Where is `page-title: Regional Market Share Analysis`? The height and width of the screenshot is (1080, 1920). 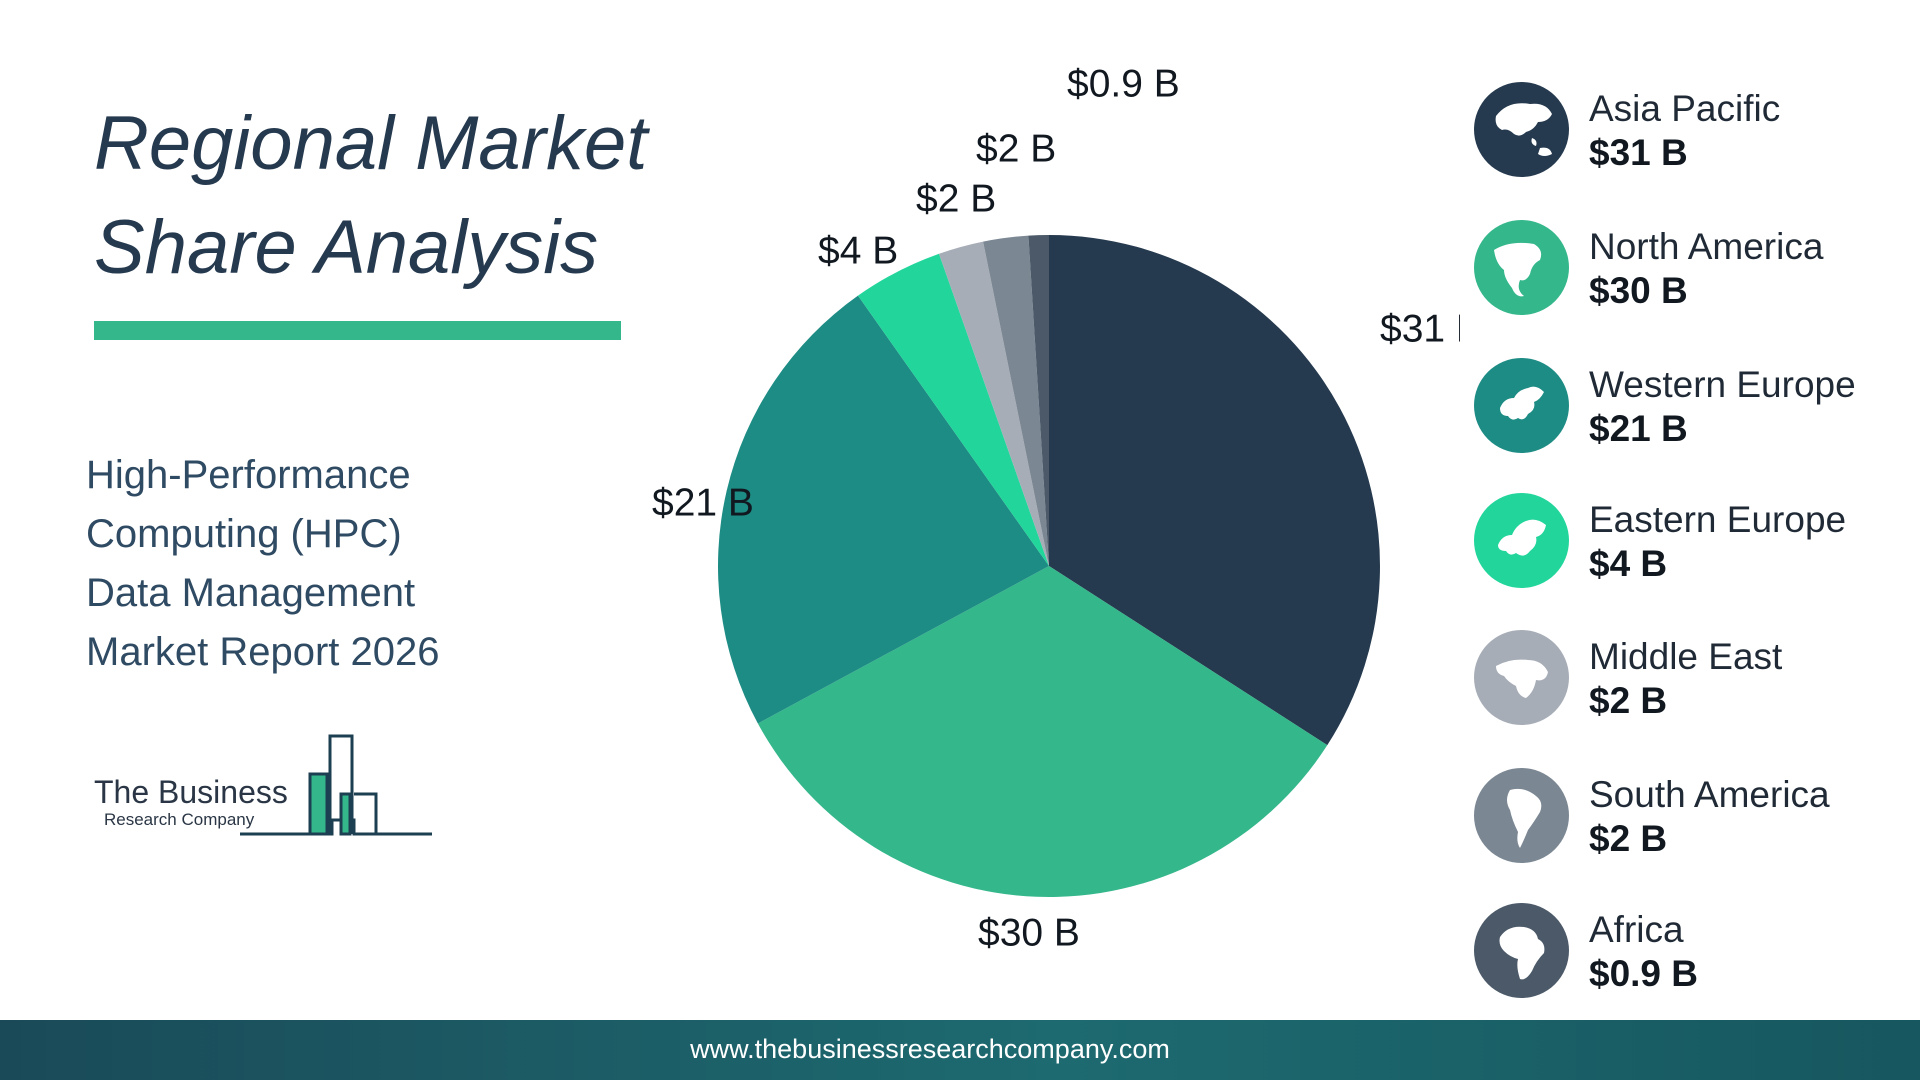
page-title: Regional Market Share Analysis is located at coordinates (374, 196).